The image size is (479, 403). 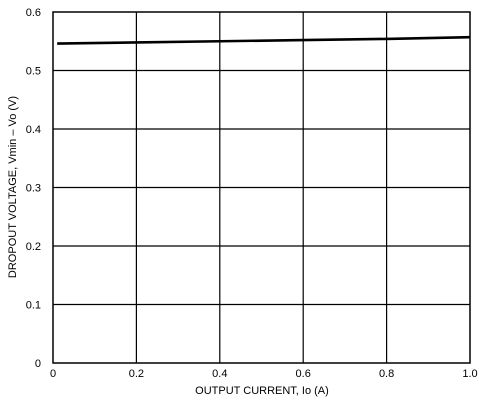 What do you see at coordinates (38, 364) in the screenshot?
I see `y-tick-label: 0` at bounding box center [38, 364].